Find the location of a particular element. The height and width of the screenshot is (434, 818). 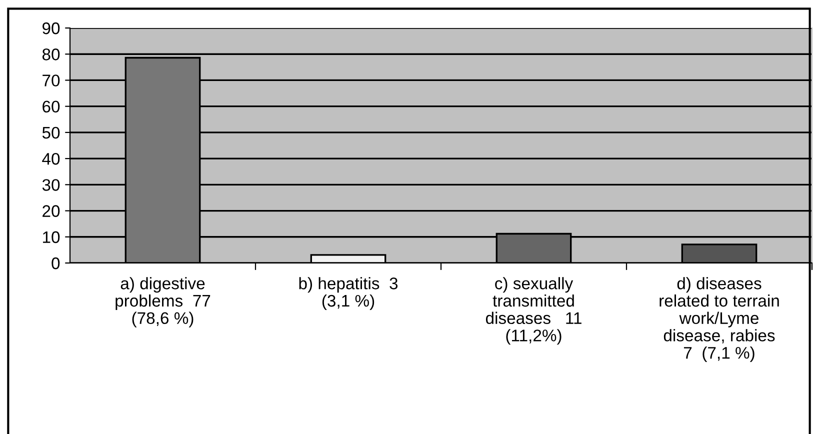

y-tick-label: 60 is located at coordinates (51, 106).